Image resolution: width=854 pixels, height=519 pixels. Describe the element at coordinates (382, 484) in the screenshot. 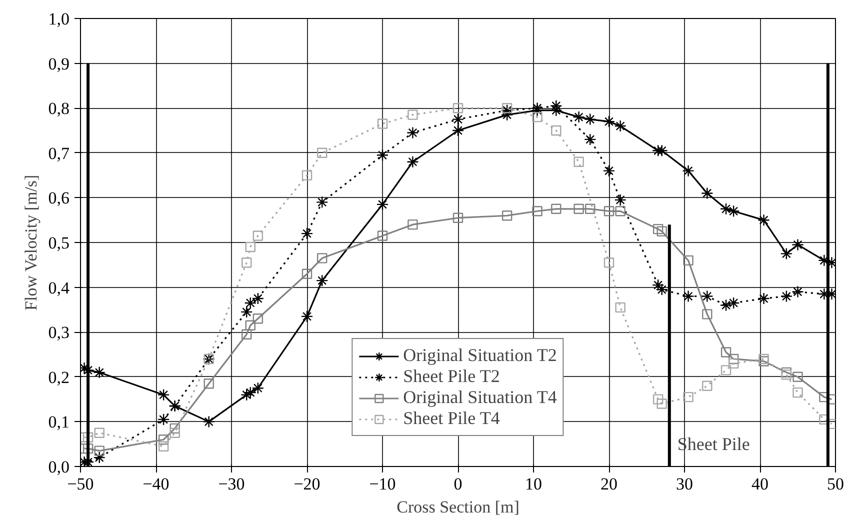

I see `x-tick-label: −10` at that location.